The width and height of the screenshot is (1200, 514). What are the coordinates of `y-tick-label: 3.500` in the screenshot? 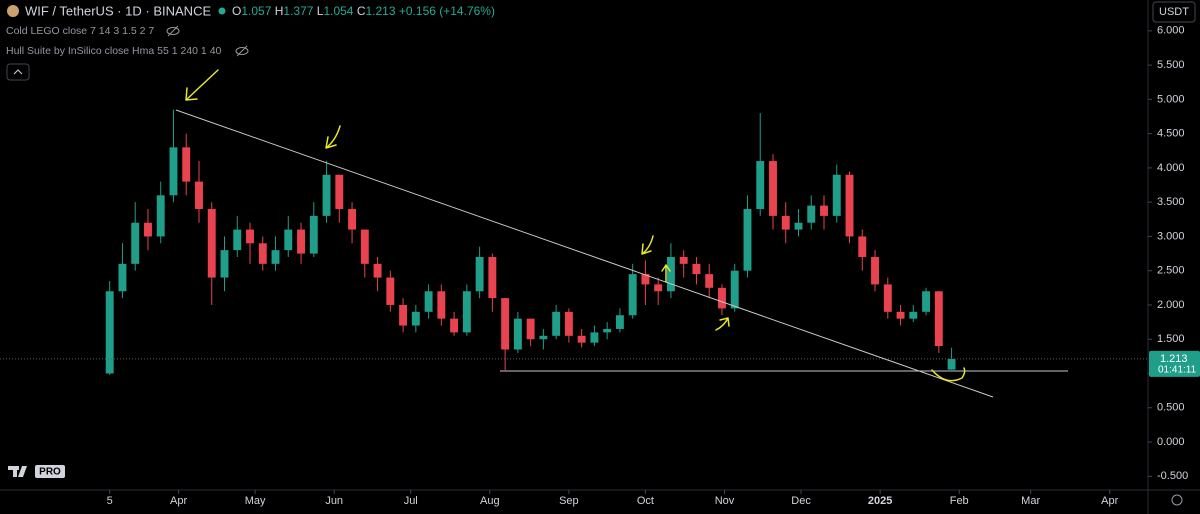 It's located at (1171, 202).